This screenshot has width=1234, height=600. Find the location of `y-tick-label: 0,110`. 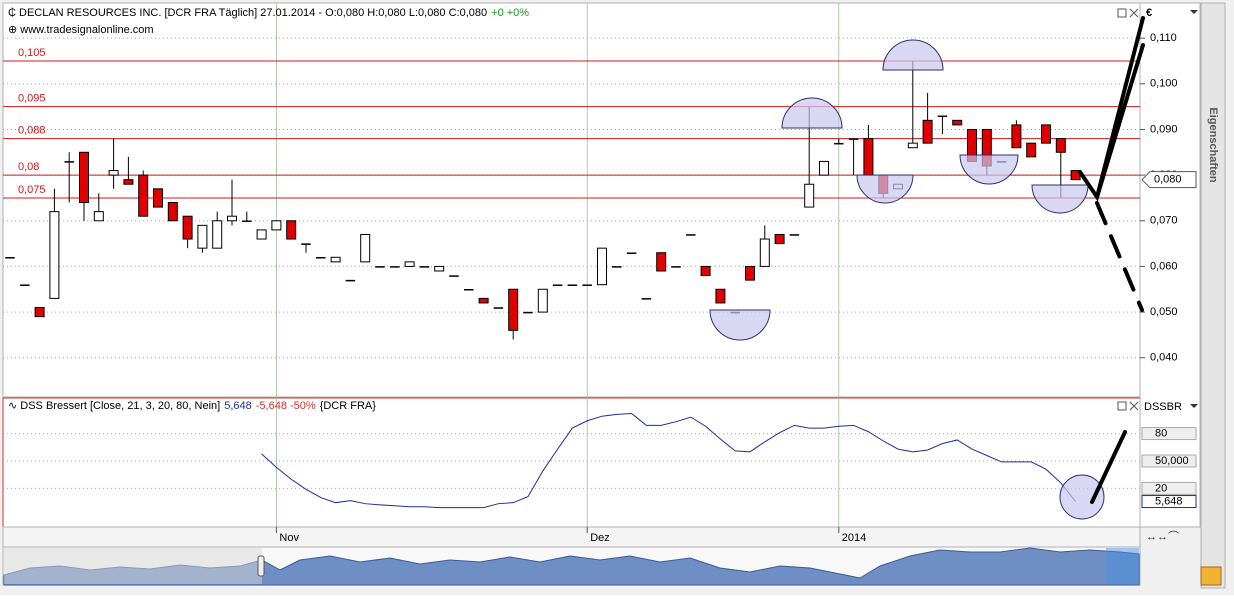

y-tick-label: 0,110 is located at coordinates (1163, 38).